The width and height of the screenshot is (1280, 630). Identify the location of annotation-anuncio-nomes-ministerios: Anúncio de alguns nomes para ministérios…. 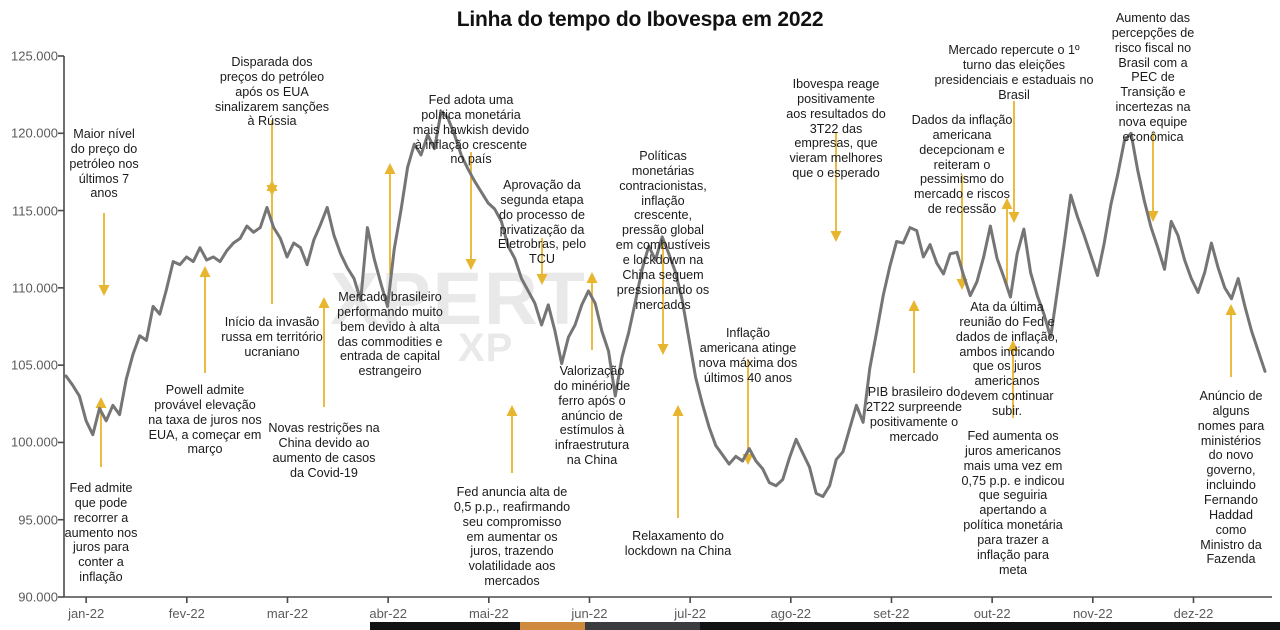
(1231, 478).